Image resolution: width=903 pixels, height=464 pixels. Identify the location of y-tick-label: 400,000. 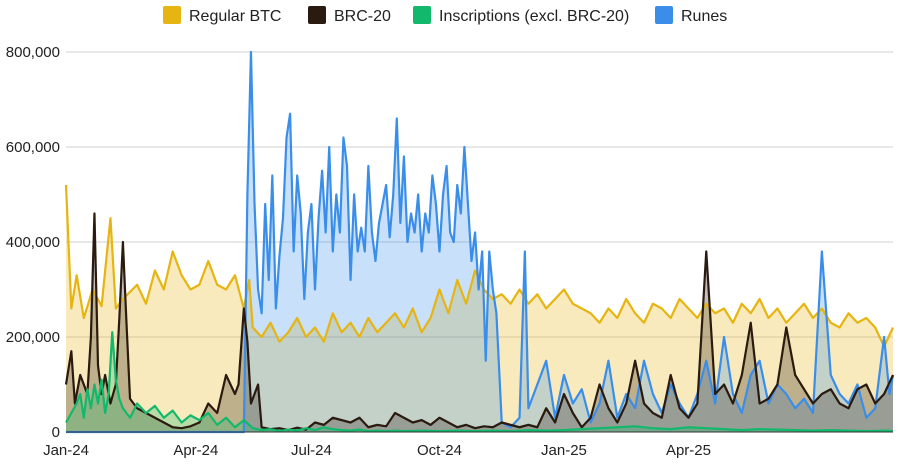
(33, 242).